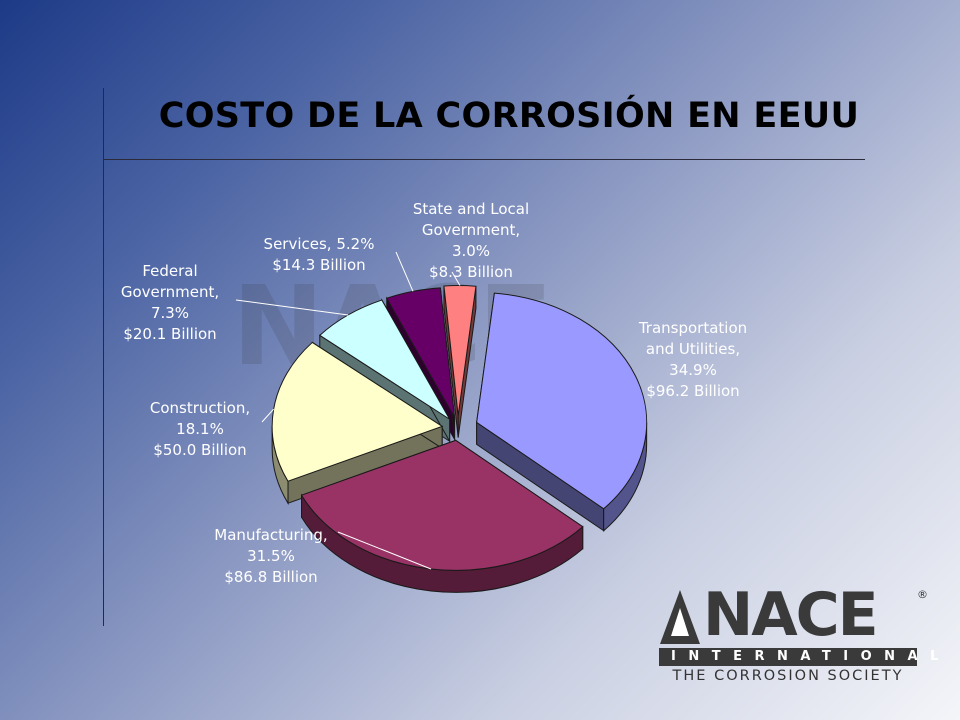  What do you see at coordinates (509, 116) in the screenshot?
I see `slide-title: COSTO DE LA CORROSIÓN EN EEUU` at bounding box center [509, 116].